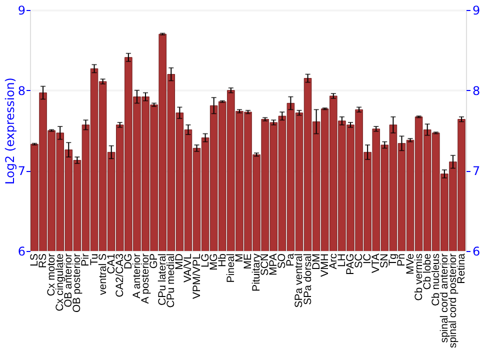 The image size is (500, 350). I want to click on y2-tick-label: 9, so click(476, 11).